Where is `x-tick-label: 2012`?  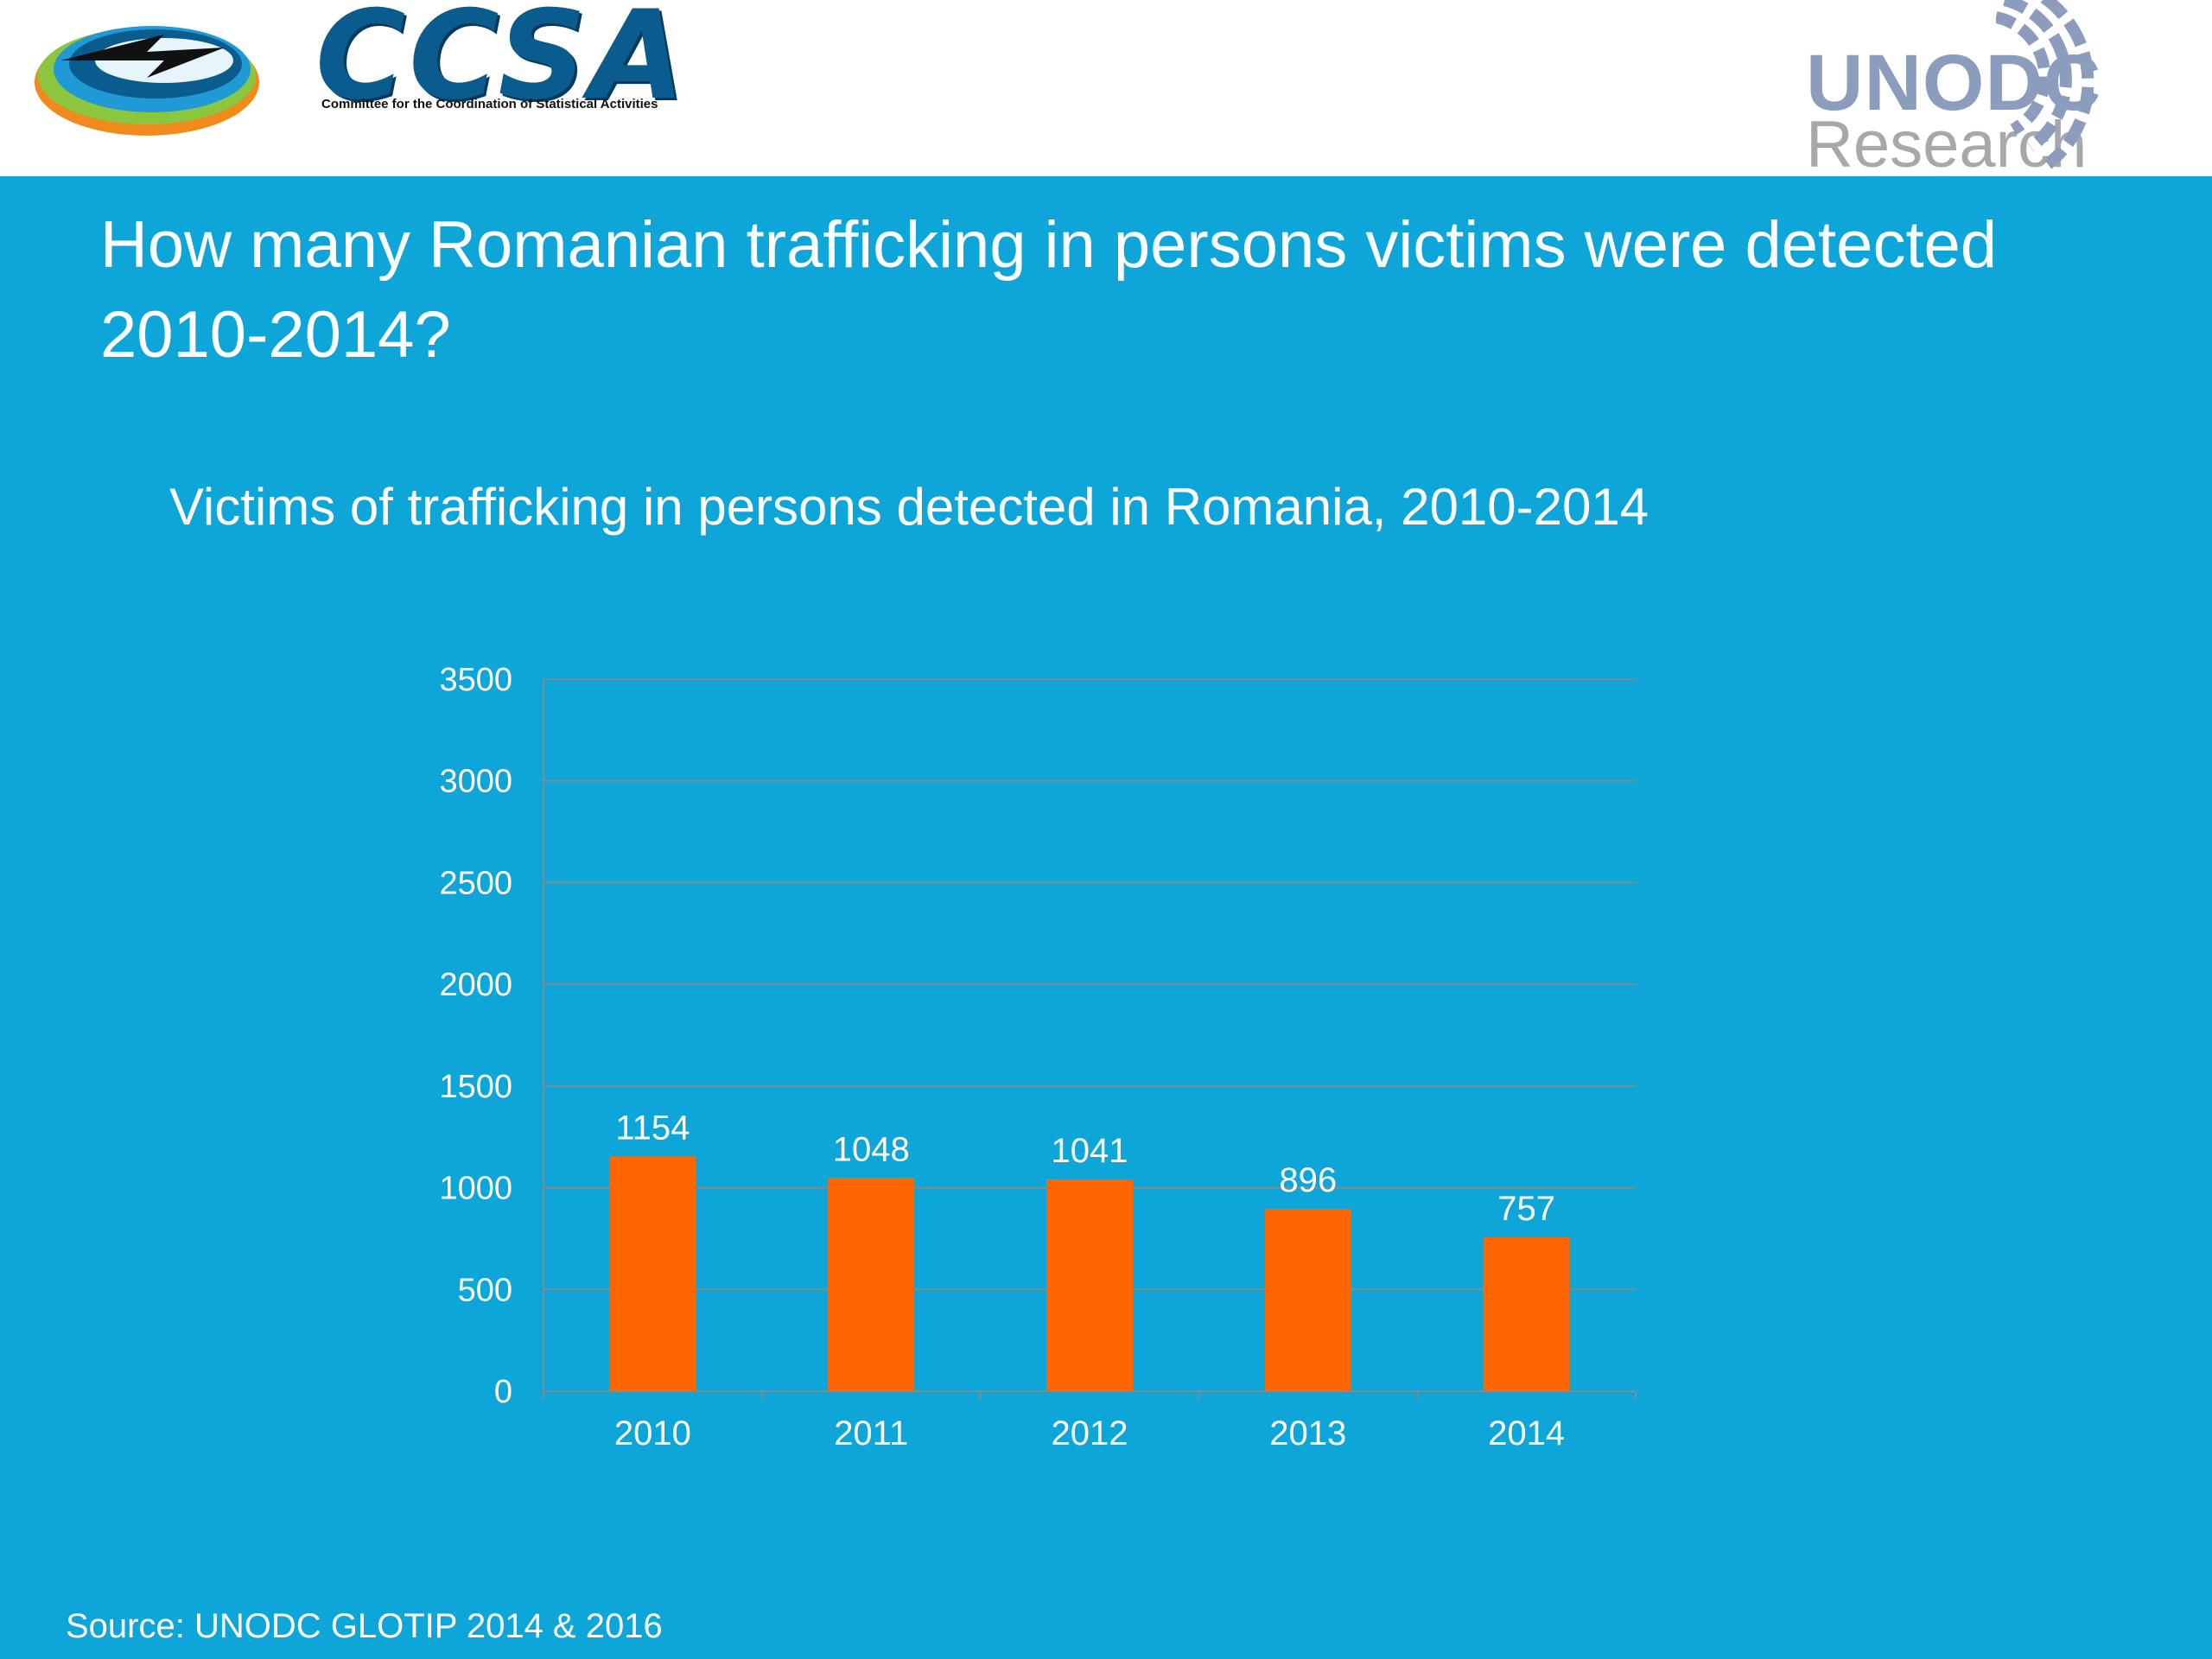
x-tick-label: 2012 is located at coordinates (1090, 1433).